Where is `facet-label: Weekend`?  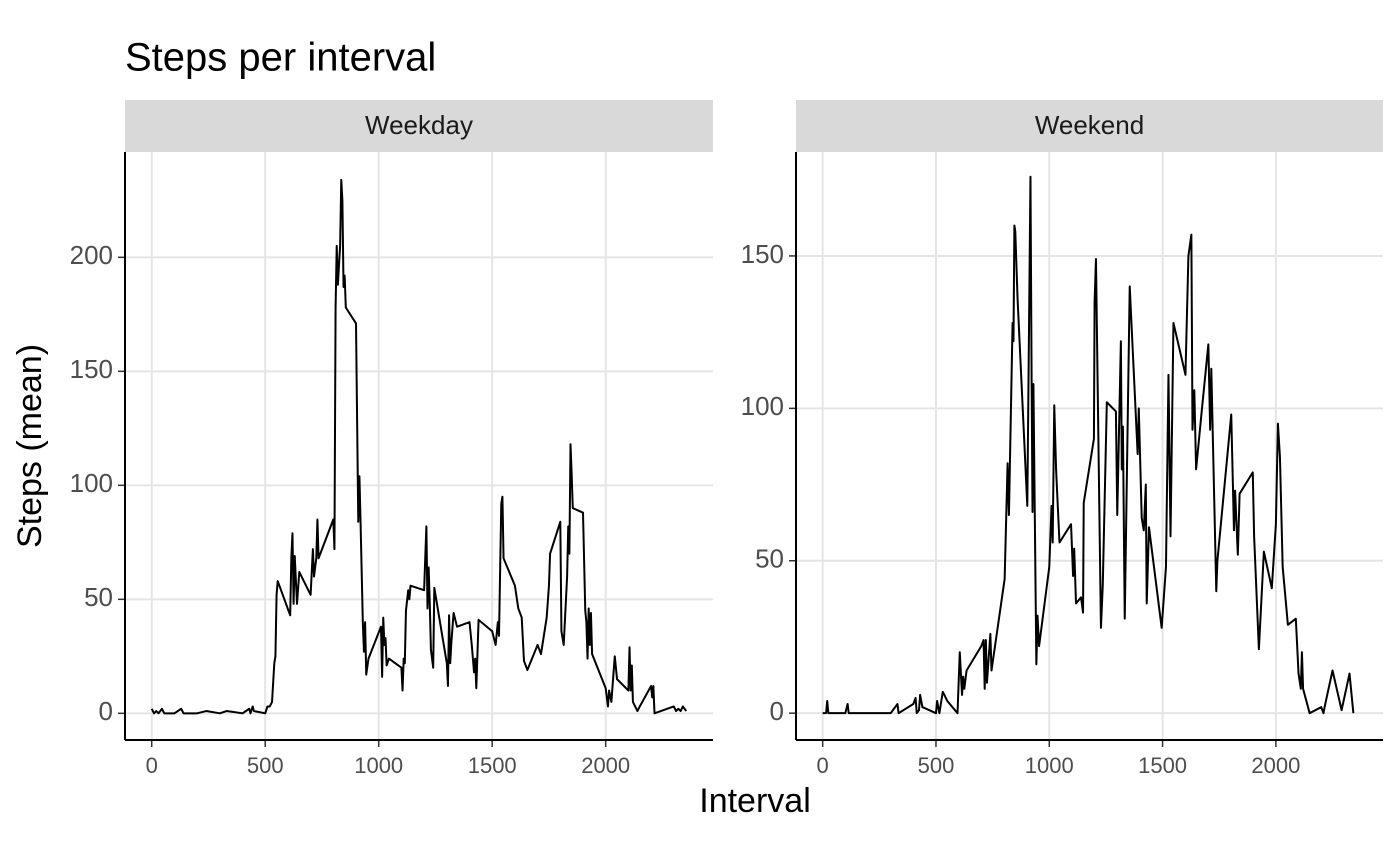
facet-label: Weekend is located at coordinates (1089, 125).